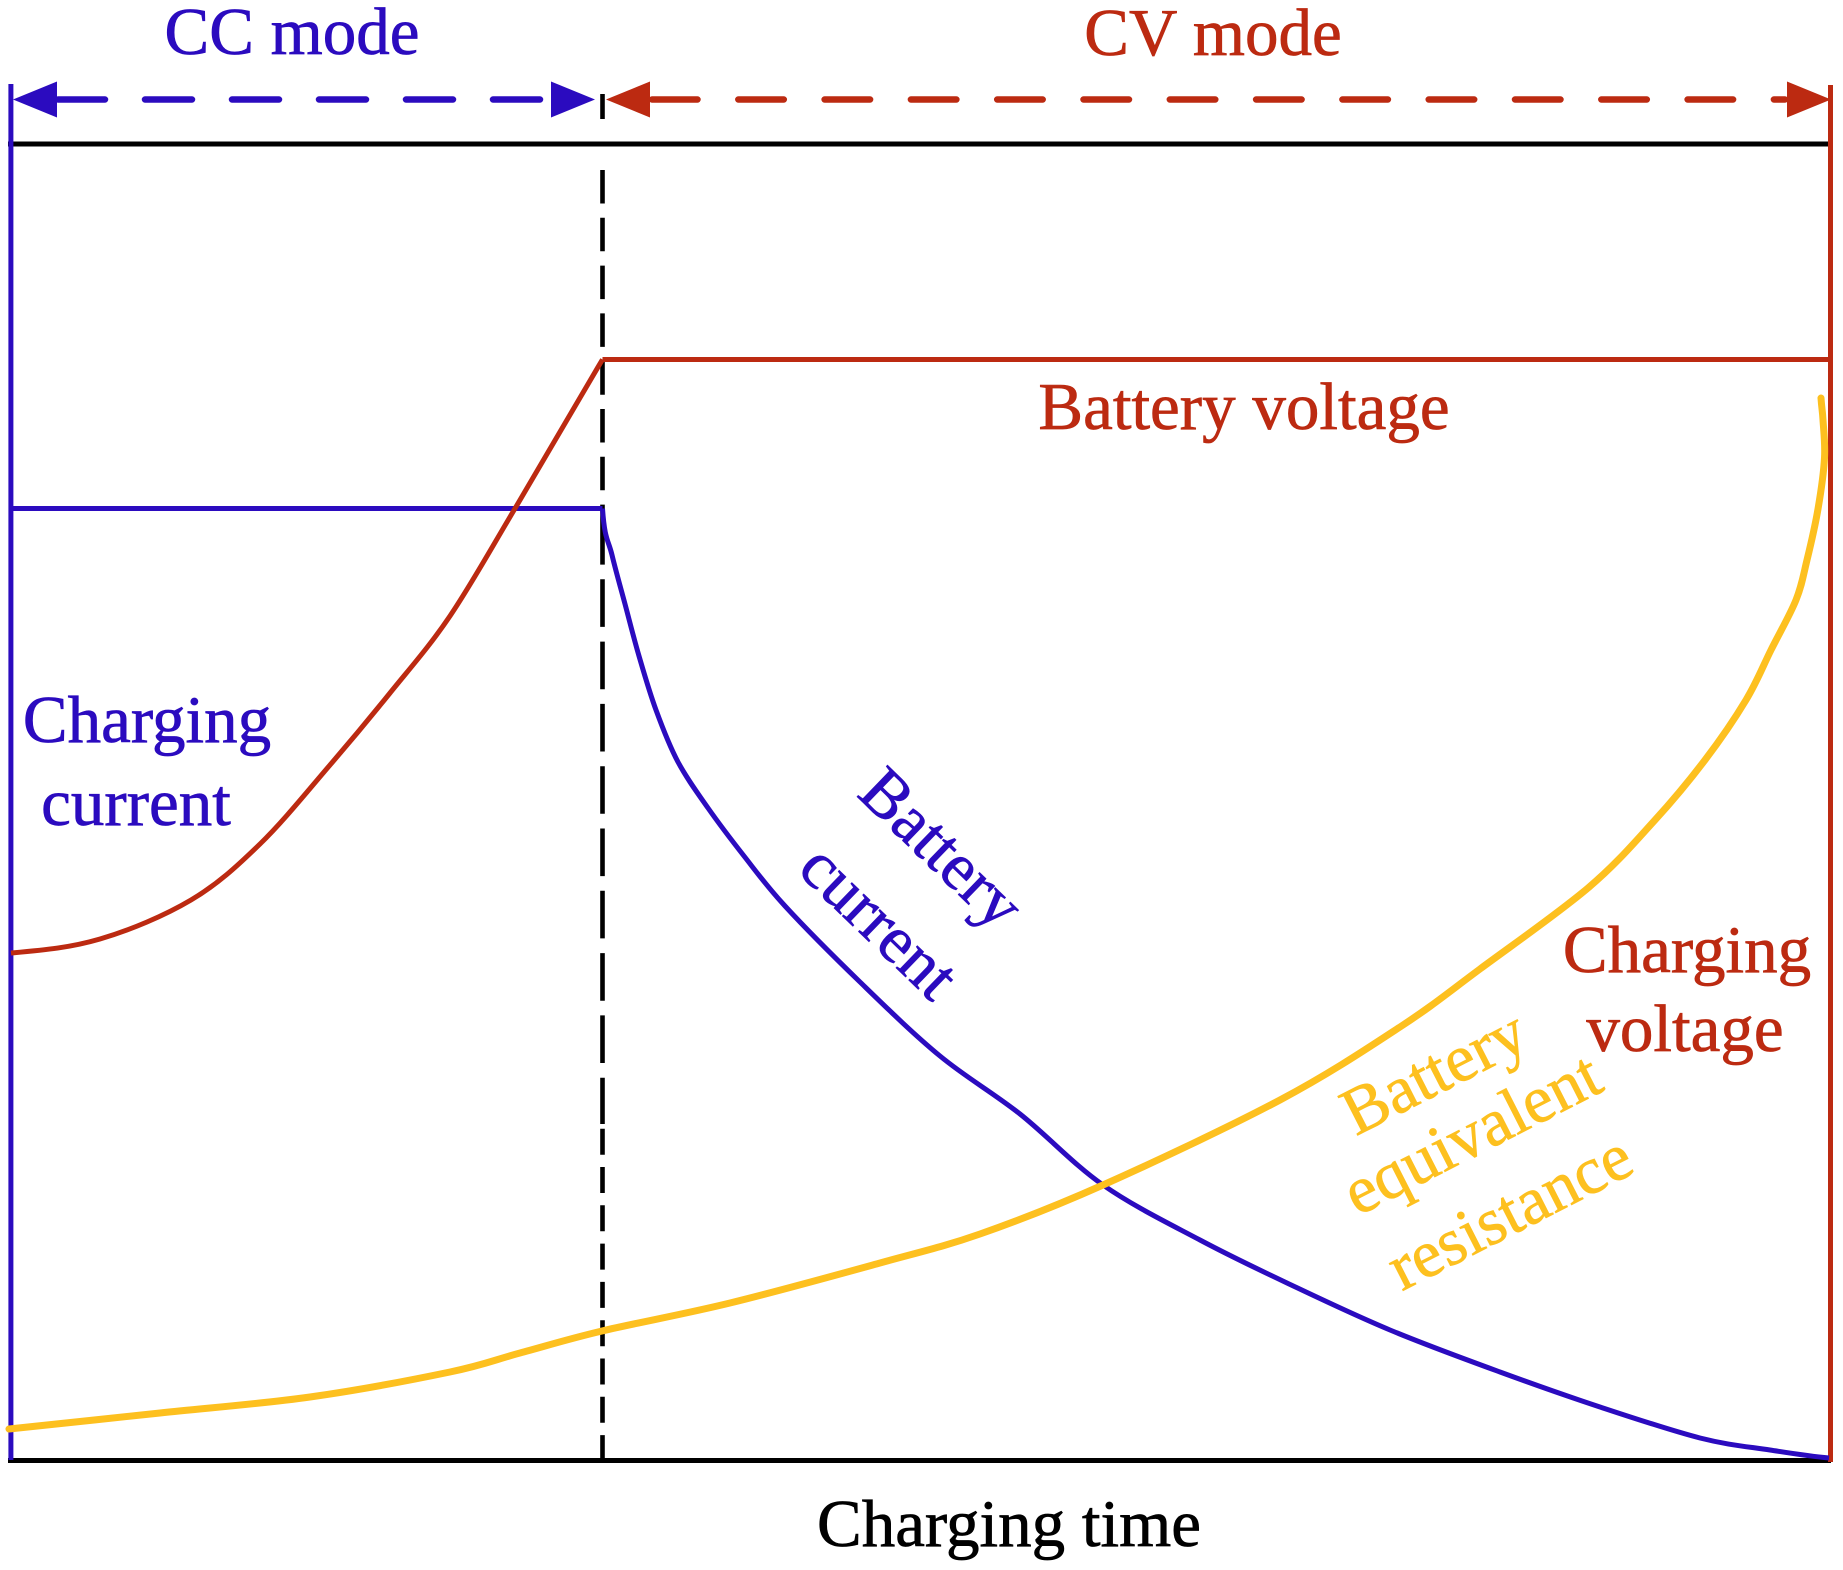 This screenshot has height=1570, width=1843. I want to click on svg-text: CC mode, so click(292, 34).